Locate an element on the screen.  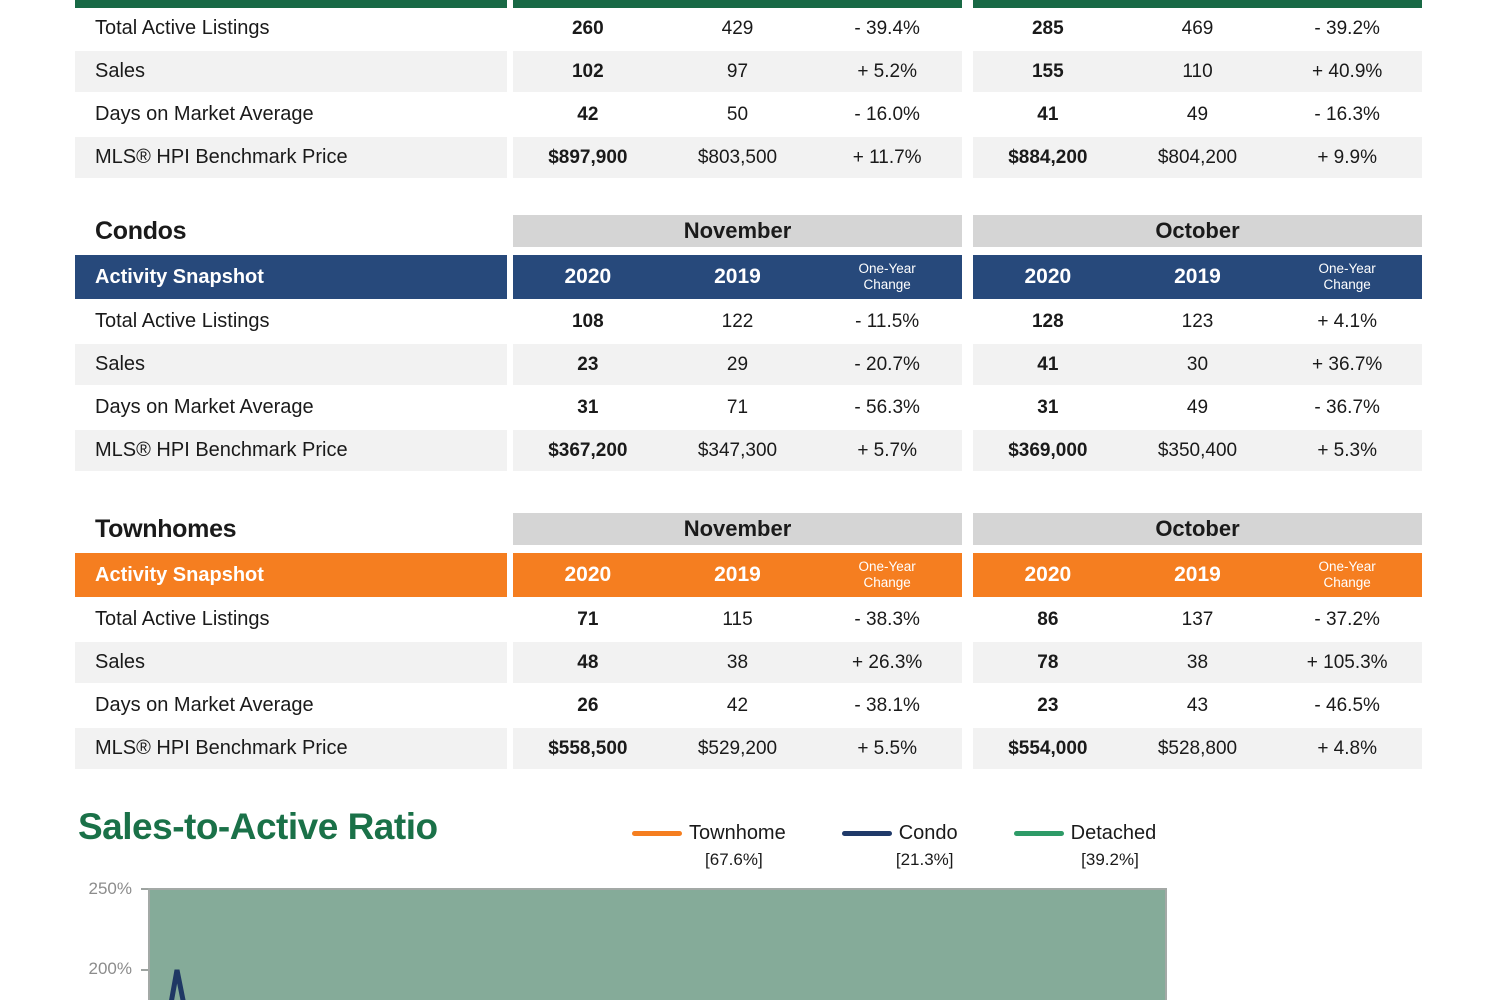
october-values: 155 110 + 40.9% is located at coordinates (1197, 71).